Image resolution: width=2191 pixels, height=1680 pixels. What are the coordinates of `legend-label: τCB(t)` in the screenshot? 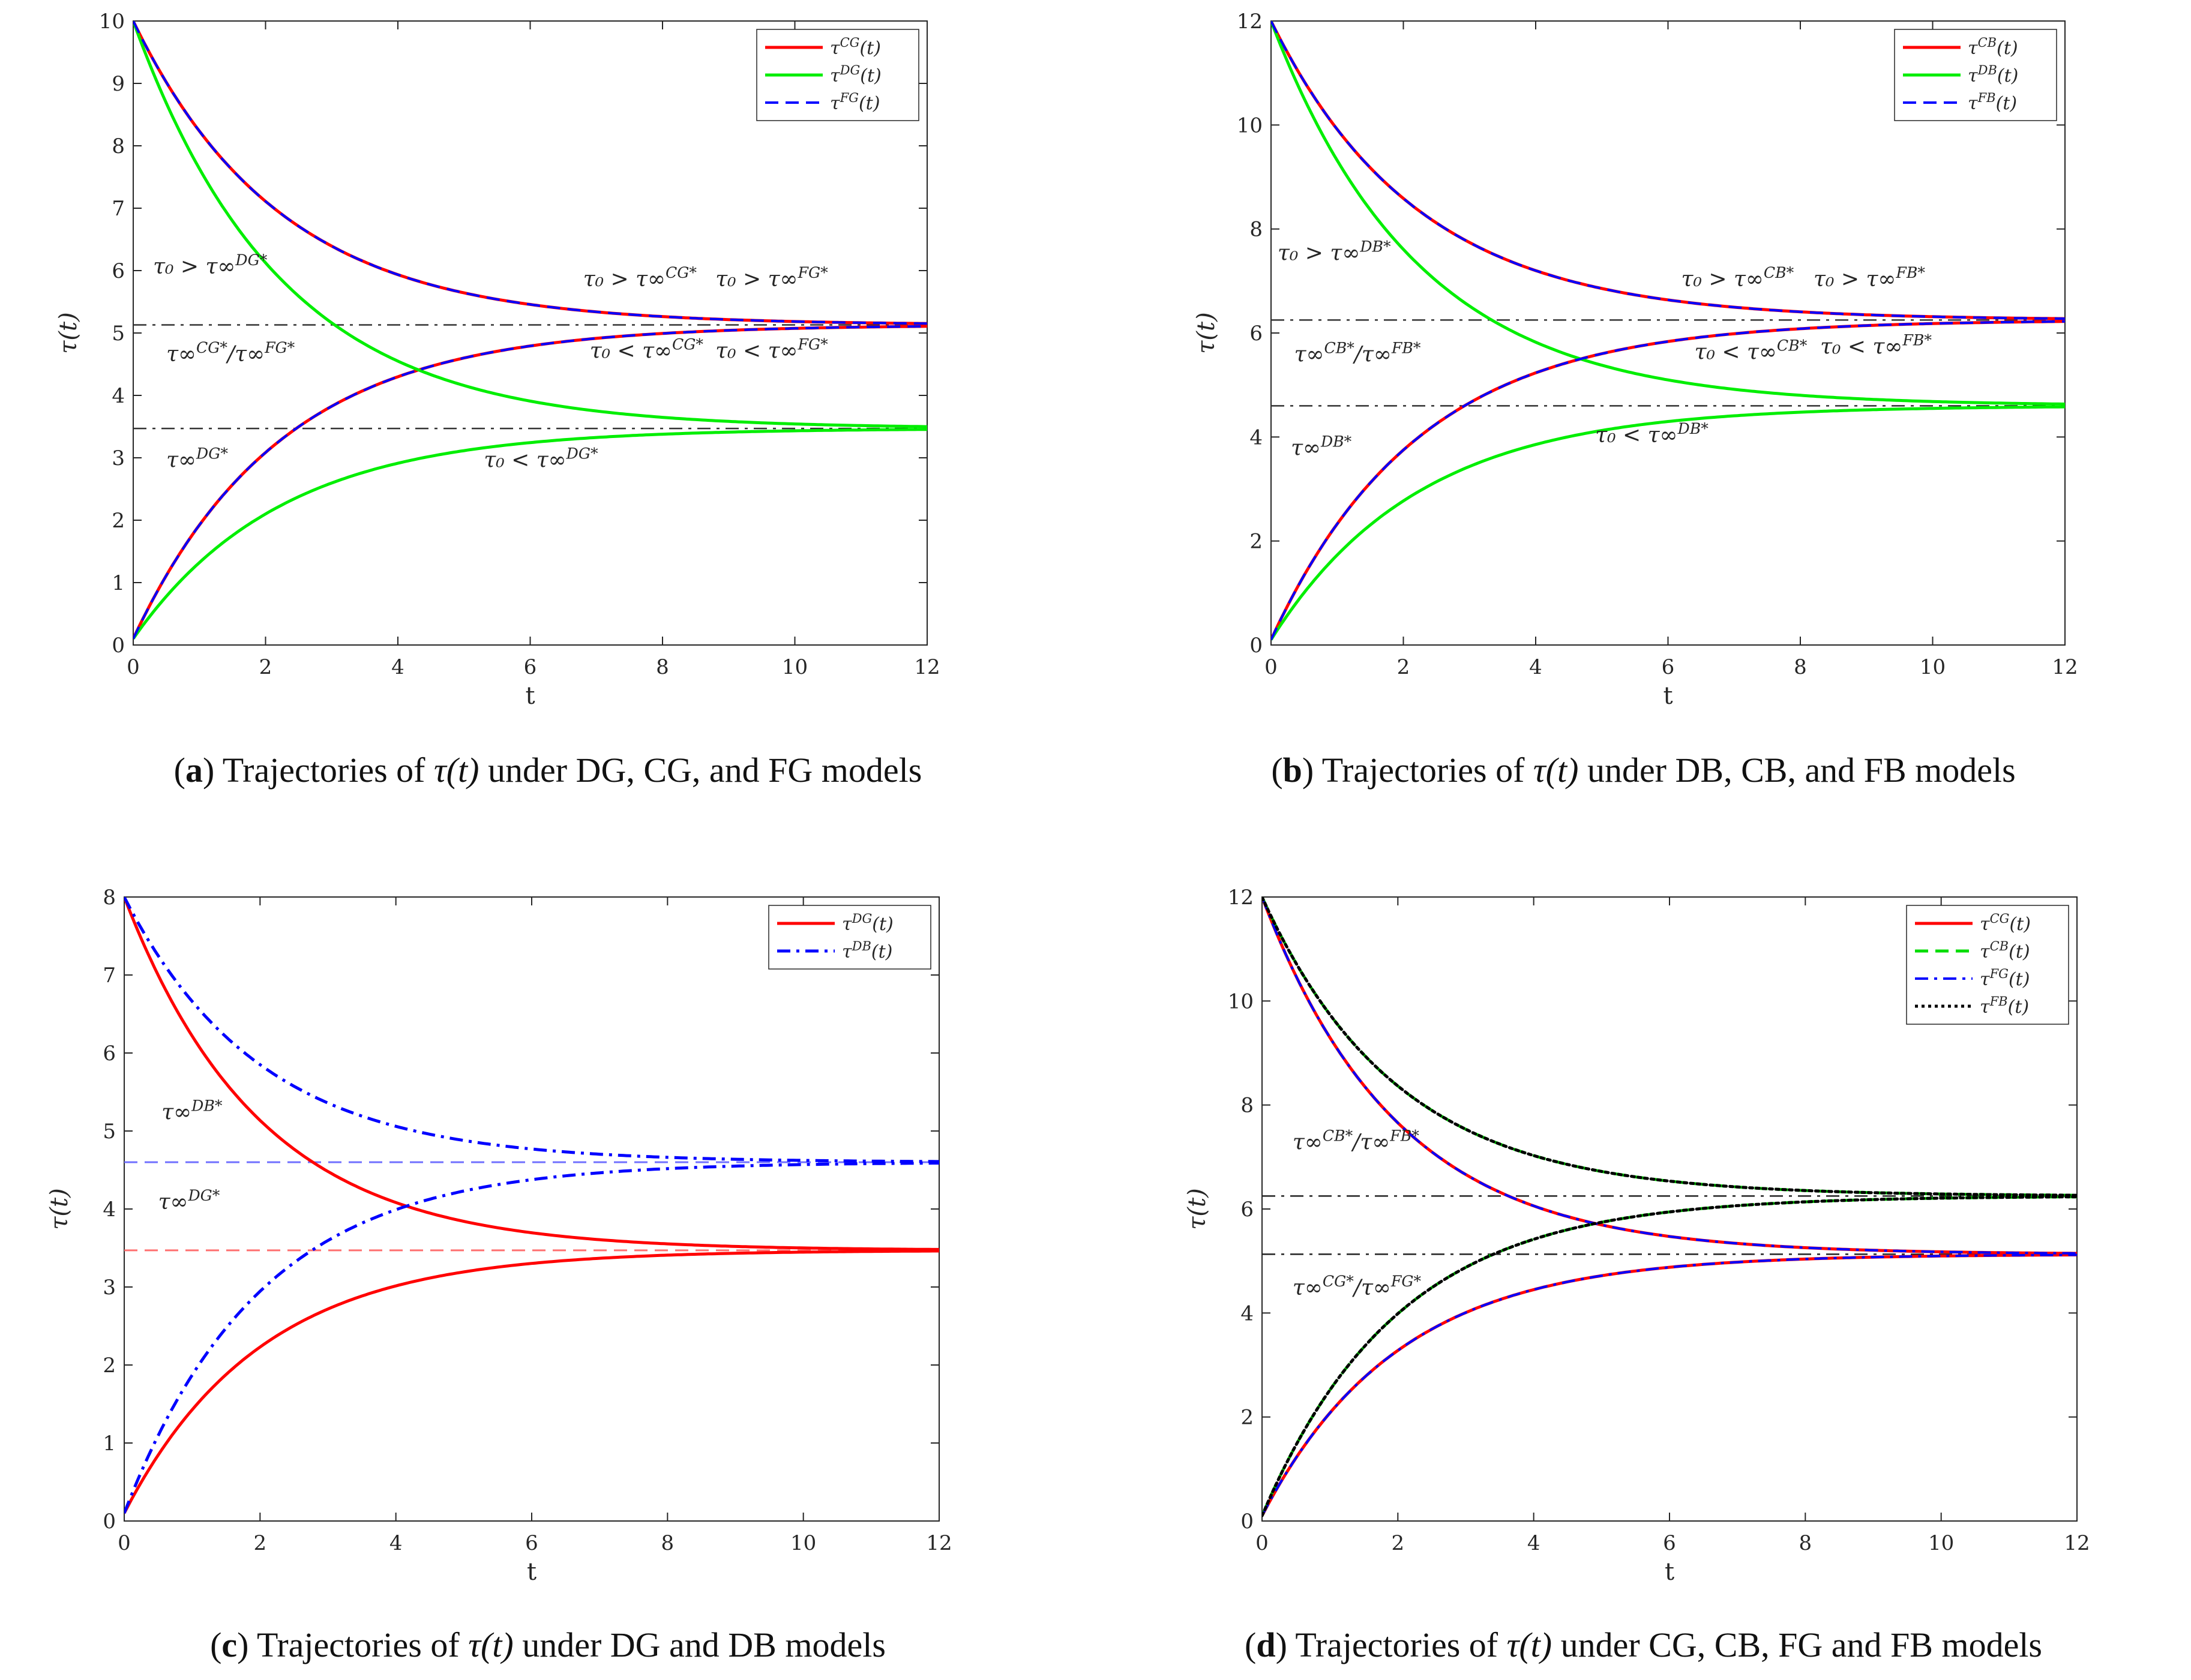 It's located at (1993, 47).